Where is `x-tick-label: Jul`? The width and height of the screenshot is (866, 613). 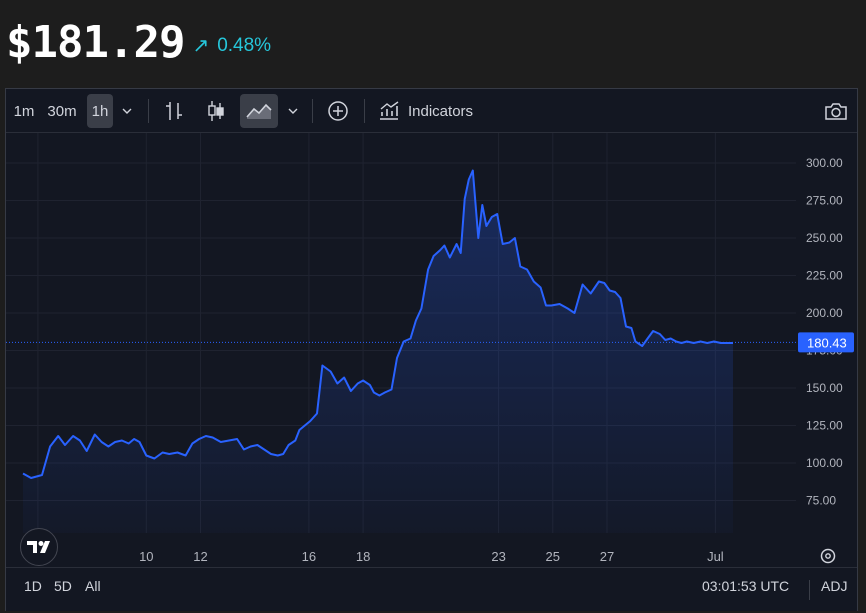
x-tick-label: Jul is located at coordinates (715, 556).